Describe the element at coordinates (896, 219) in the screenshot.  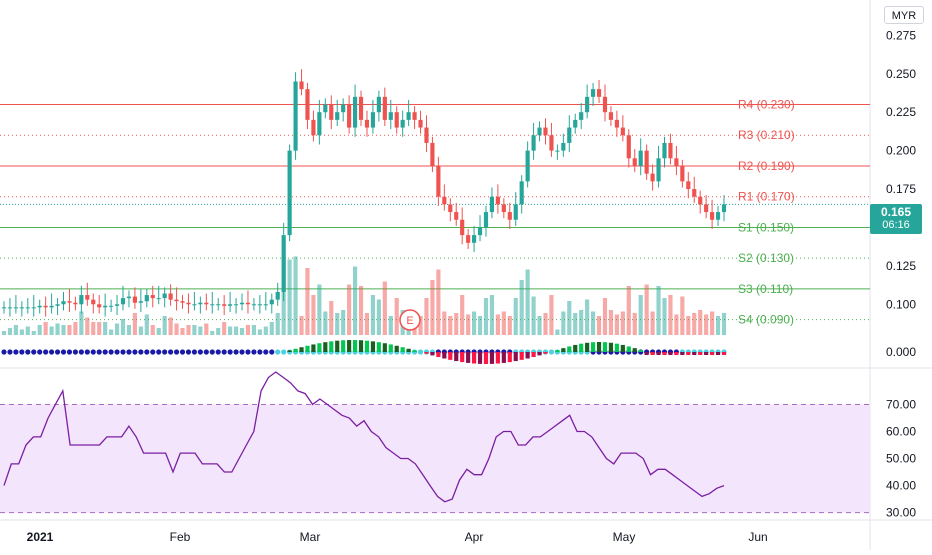
I see `last-price-tag: 0.165 06:16` at that location.